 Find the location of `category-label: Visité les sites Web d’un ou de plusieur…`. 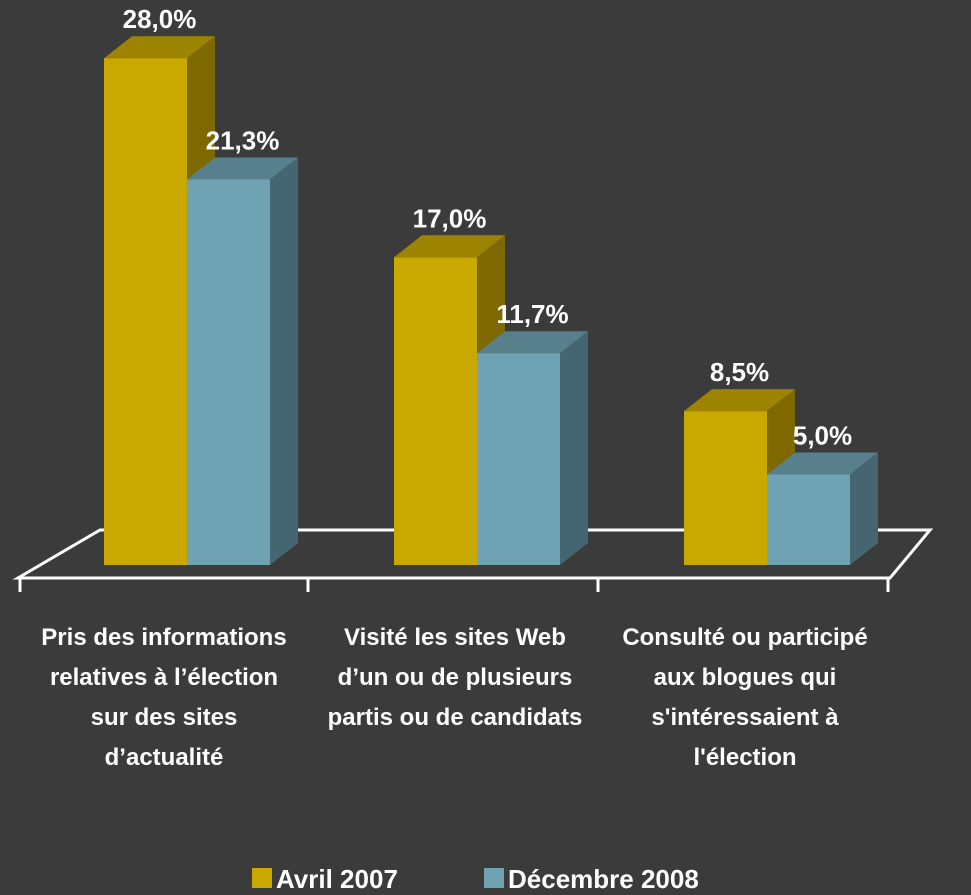

category-label: Visité les sites Web d’un ou de plusieur… is located at coordinates (455, 677).